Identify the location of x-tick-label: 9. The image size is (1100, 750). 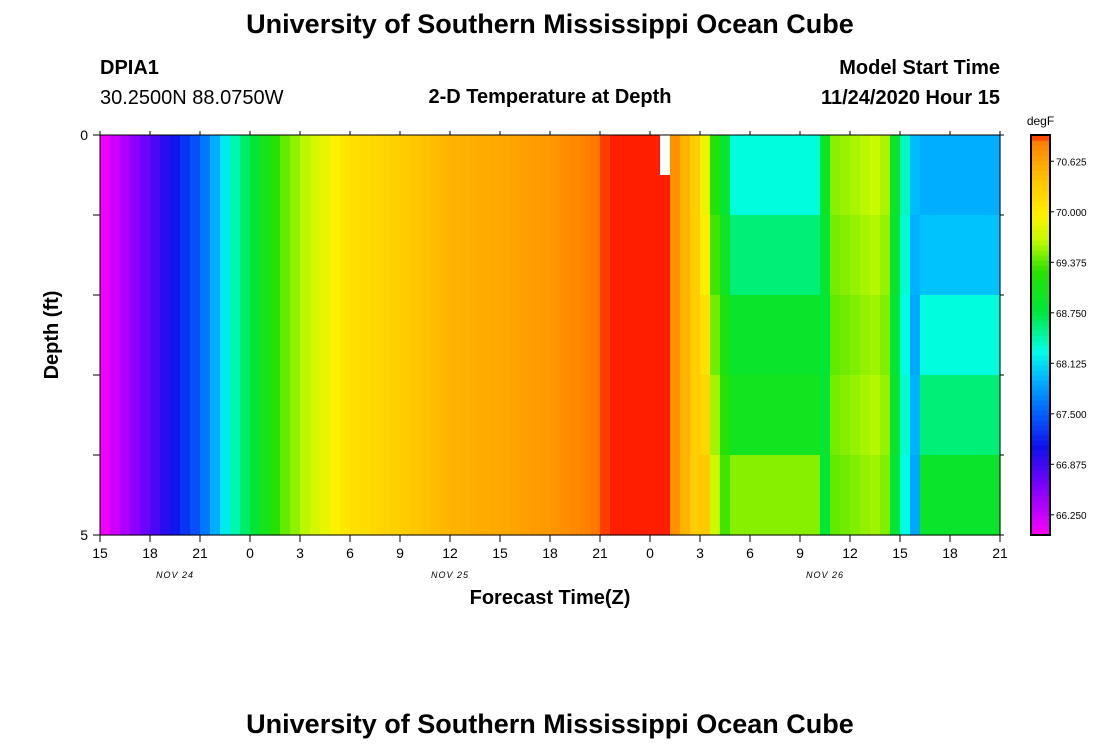
(800, 553).